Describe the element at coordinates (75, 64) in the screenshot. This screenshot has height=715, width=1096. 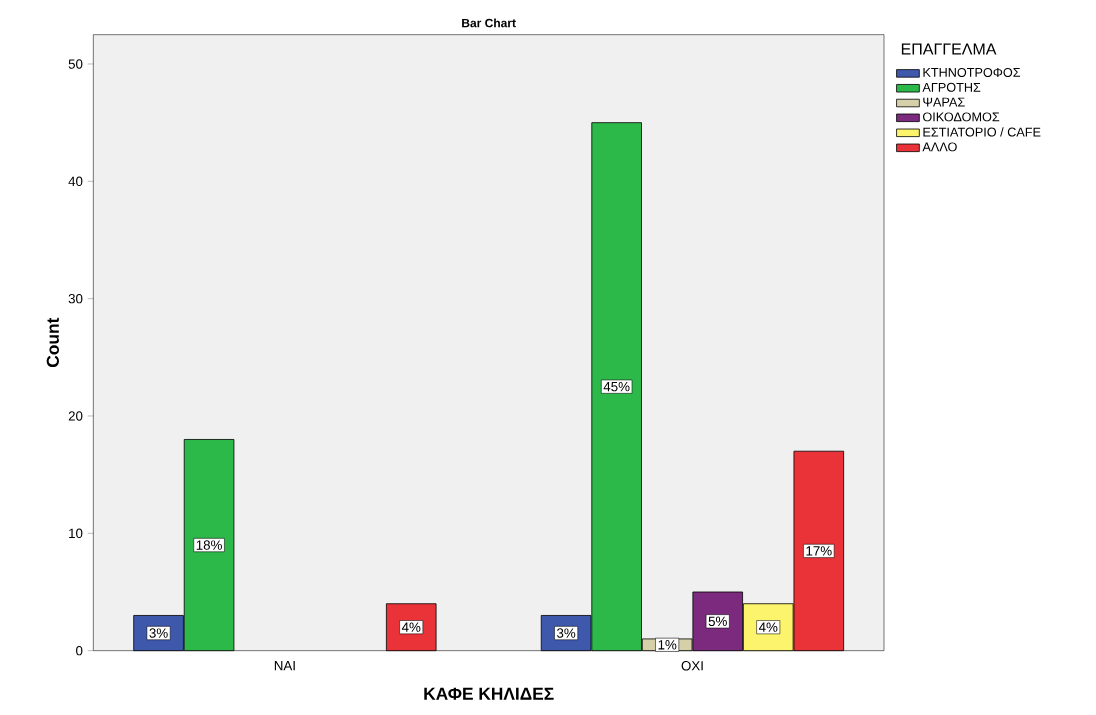
I see `y-tick-label: 50` at that location.